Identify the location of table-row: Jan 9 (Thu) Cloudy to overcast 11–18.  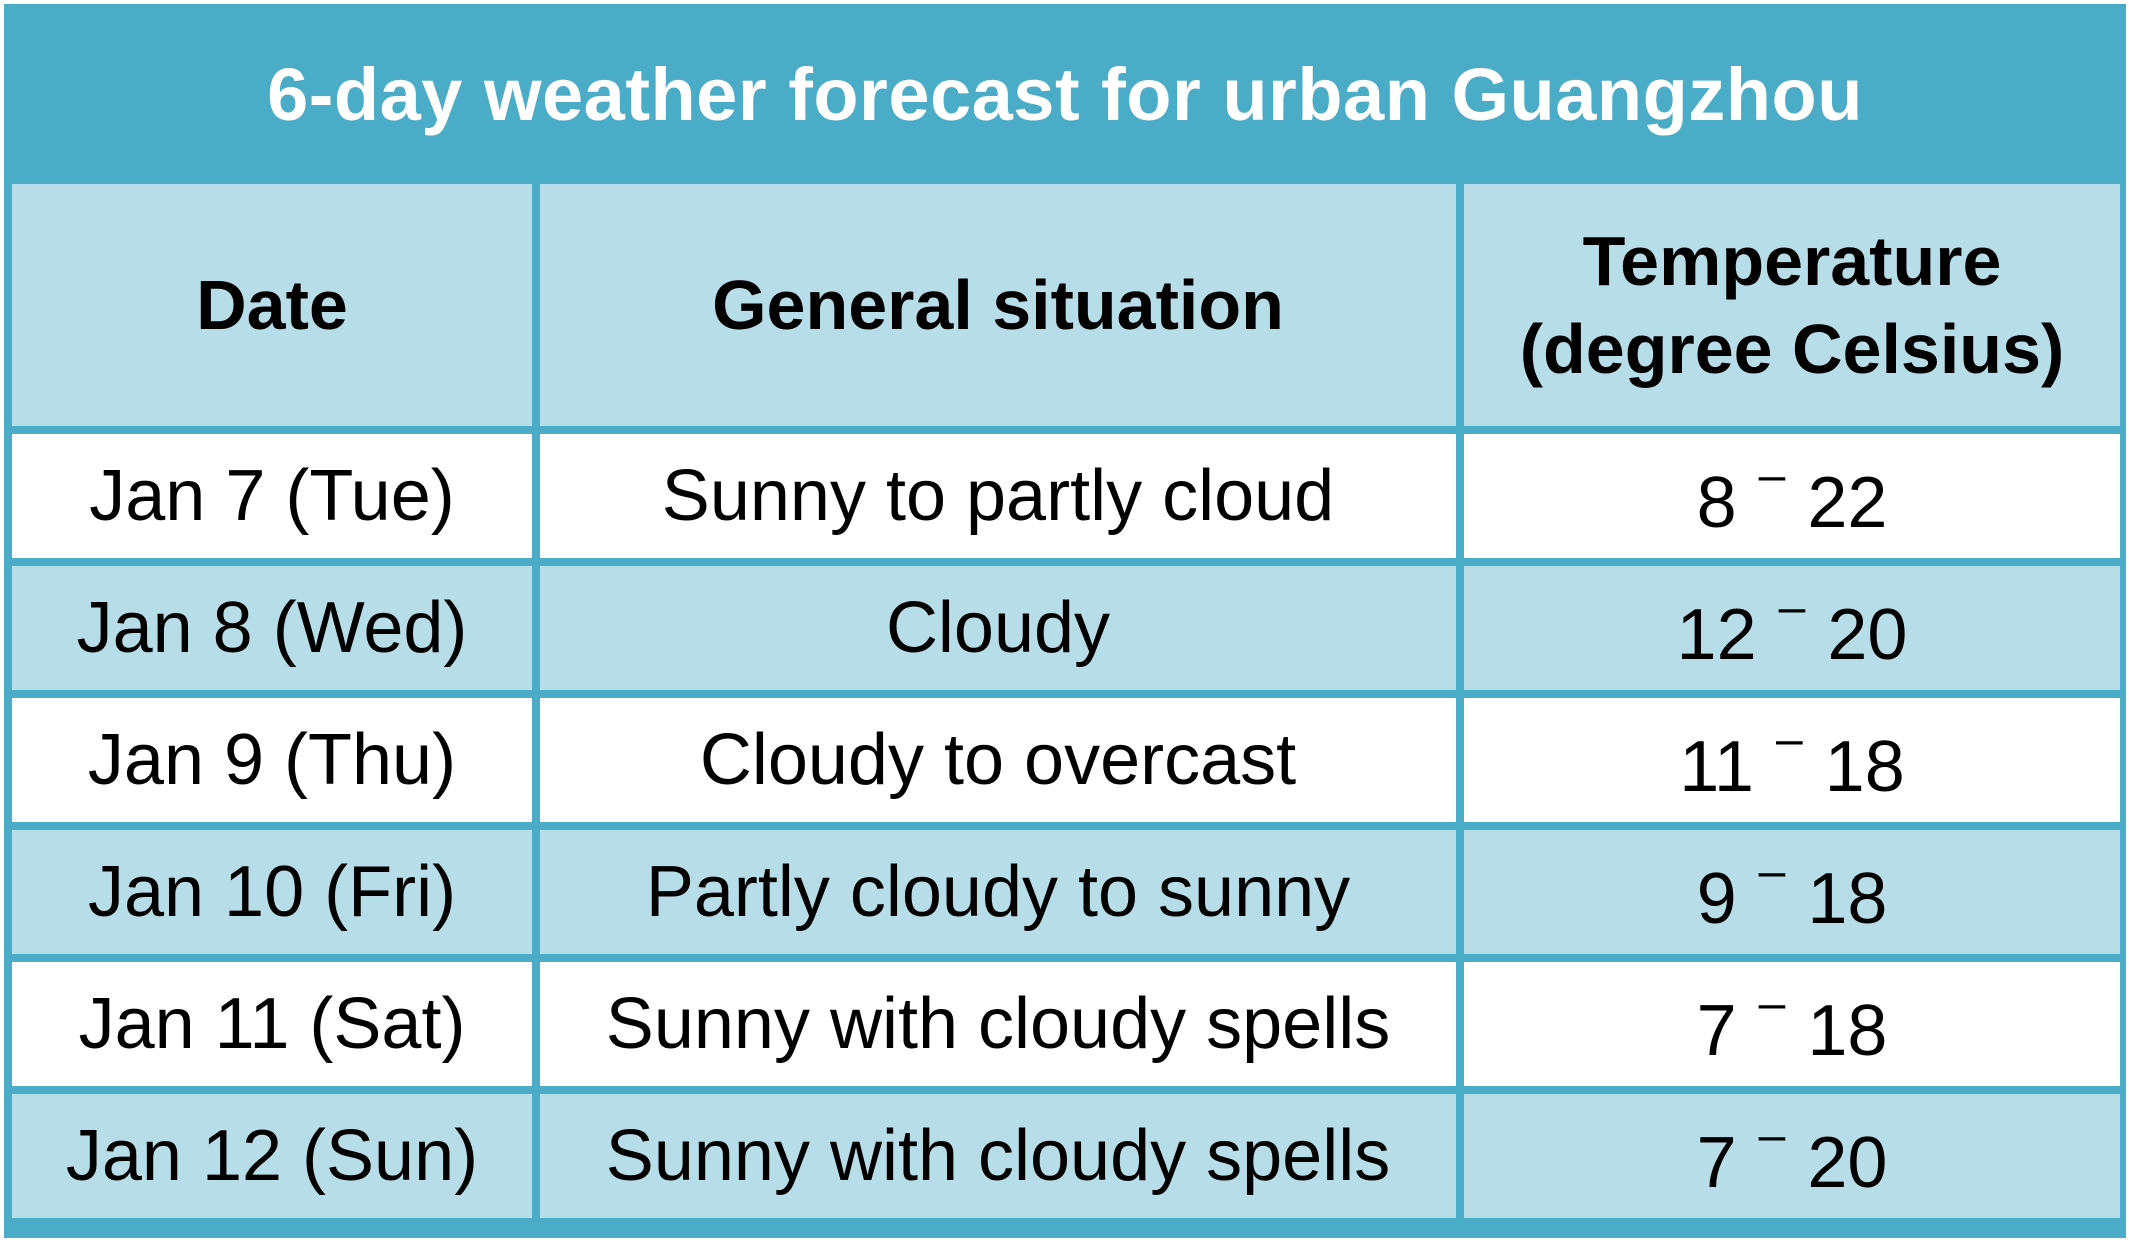
(1066, 760).